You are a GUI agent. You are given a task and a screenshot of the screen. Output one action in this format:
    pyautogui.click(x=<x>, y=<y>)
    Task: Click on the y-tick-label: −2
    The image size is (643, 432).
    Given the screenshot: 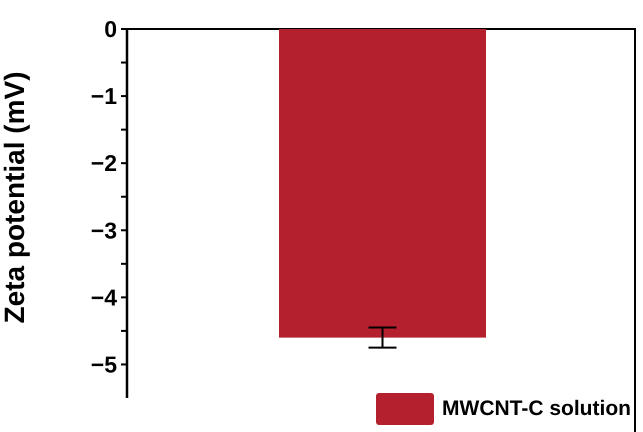 What is the action you would take?
    pyautogui.click(x=103, y=163)
    